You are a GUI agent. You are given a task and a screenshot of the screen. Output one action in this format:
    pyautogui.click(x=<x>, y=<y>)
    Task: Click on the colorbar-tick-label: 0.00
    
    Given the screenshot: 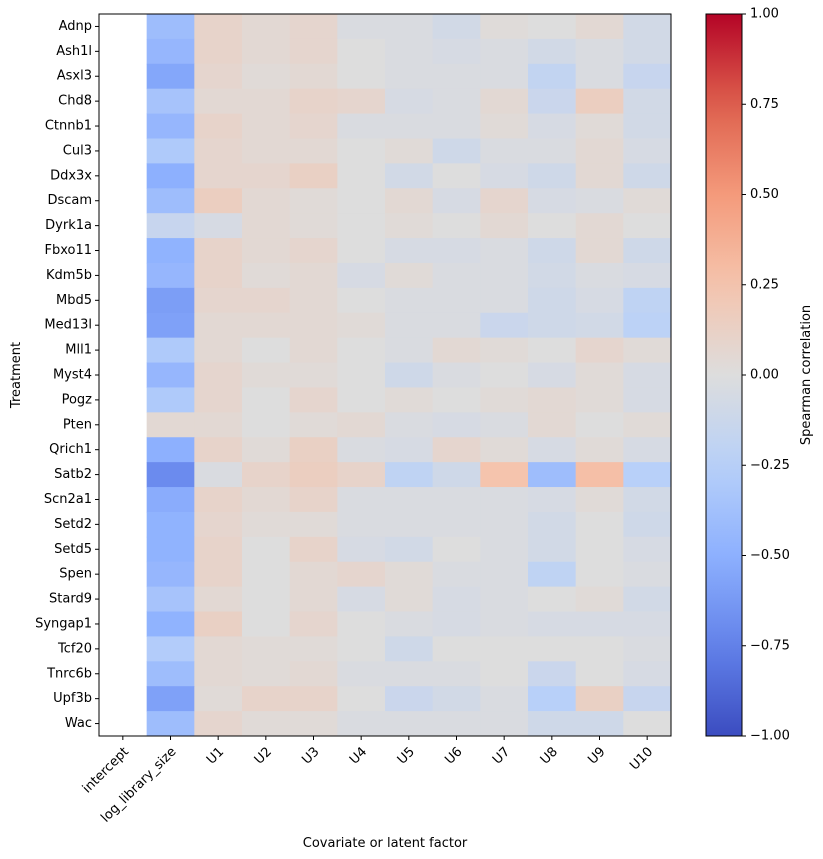 What is the action you would take?
    pyautogui.click(x=764, y=375)
    